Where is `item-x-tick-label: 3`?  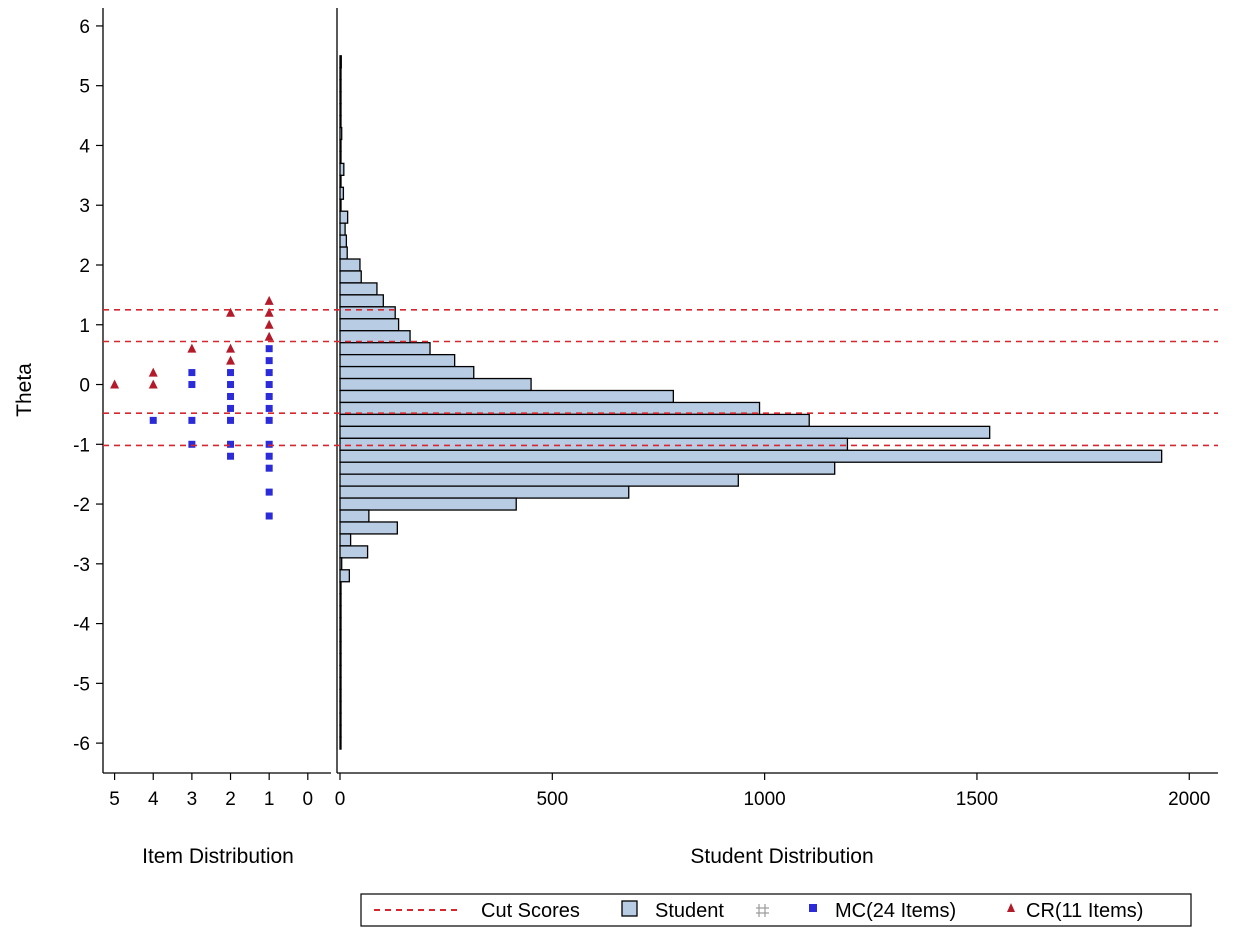 item-x-tick-label: 3 is located at coordinates (192, 799).